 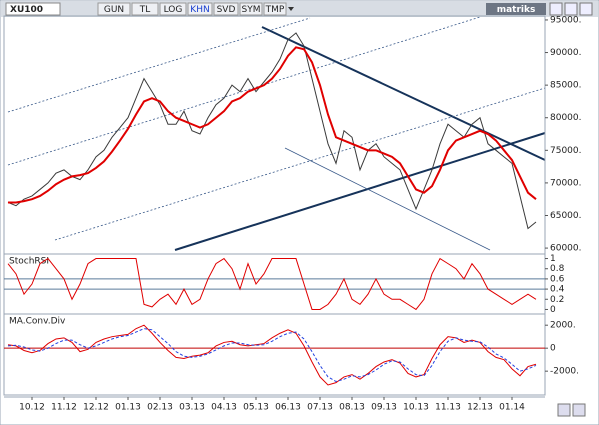 I want to click on settings, so click(x=579, y=410).